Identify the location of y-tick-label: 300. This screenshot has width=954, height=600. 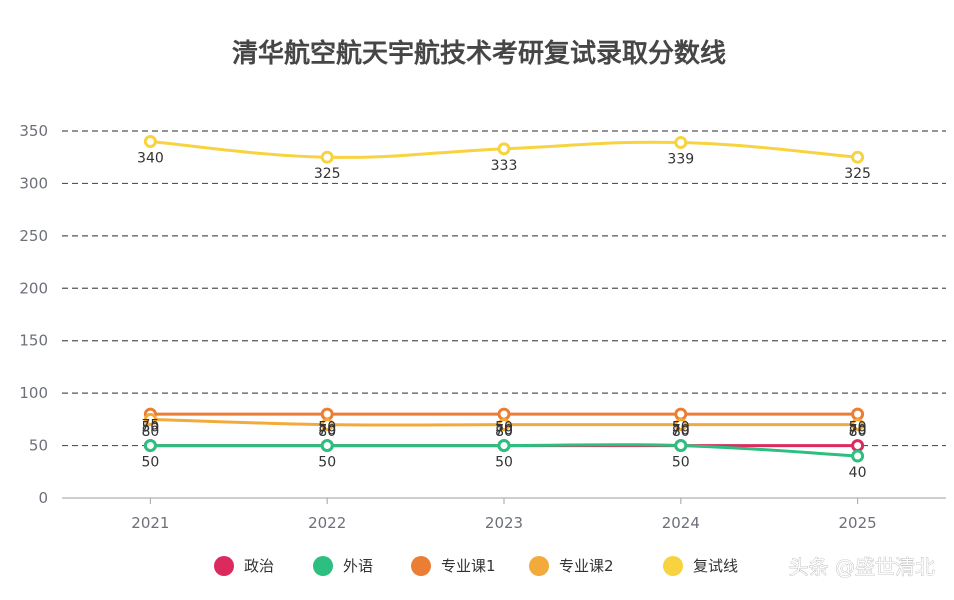
(33, 183).